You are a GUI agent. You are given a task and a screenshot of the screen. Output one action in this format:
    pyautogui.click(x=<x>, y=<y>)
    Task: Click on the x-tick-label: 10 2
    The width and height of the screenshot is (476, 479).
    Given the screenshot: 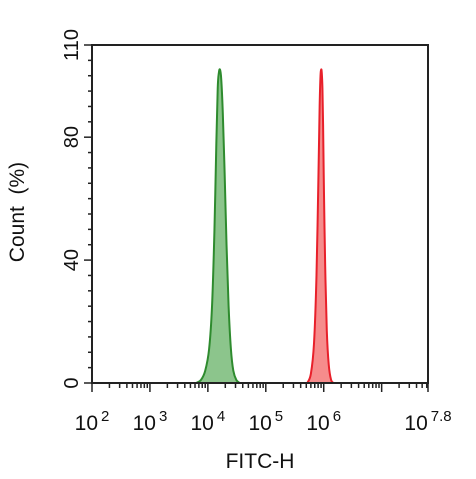 What is the action you would take?
    pyautogui.click(x=92, y=421)
    